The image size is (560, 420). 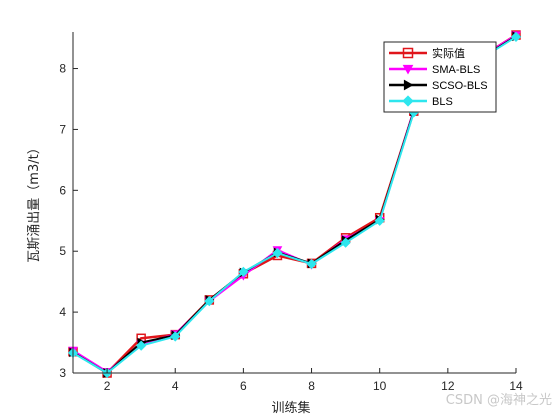 What do you see at coordinates (62, 190) in the screenshot?
I see `y-tick-label: 6` at bounding box center [62, 190].